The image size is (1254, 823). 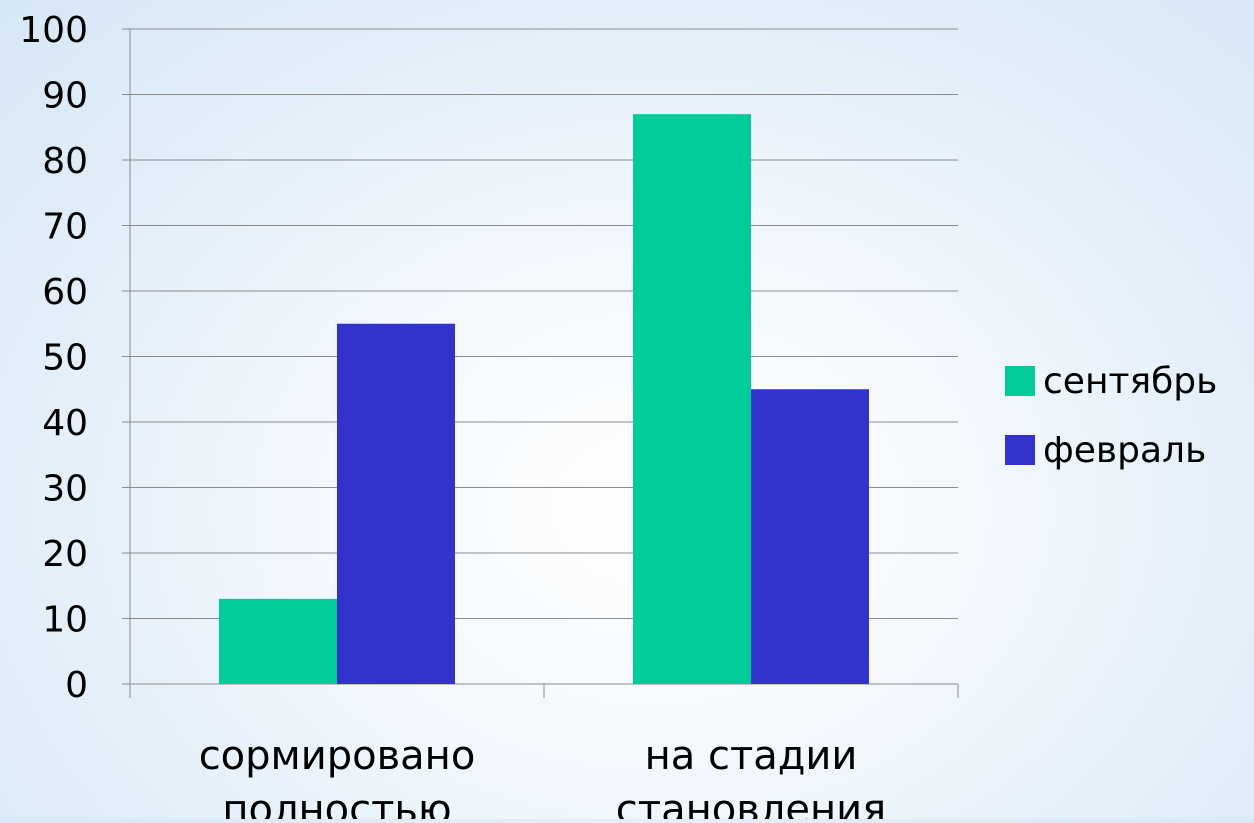 What do you see at coordinates (1124, 450) in the screenshot?
I see `legend-label: февраль` at bounding box center [1124, 450].